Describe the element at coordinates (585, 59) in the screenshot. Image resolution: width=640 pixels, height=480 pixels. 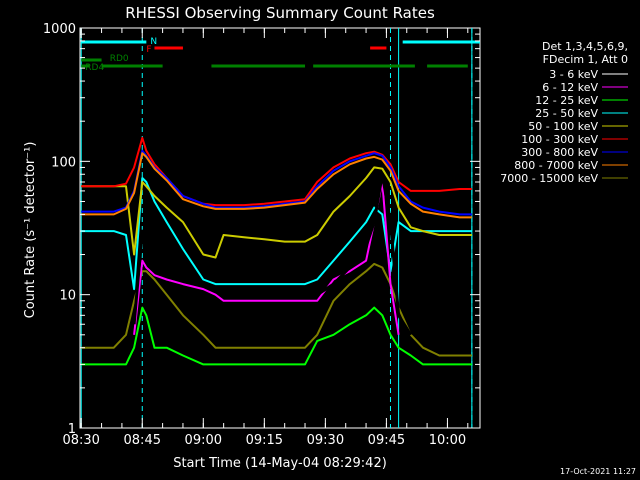
I see `legend-header: FDecim 1, Att 0` at that location.